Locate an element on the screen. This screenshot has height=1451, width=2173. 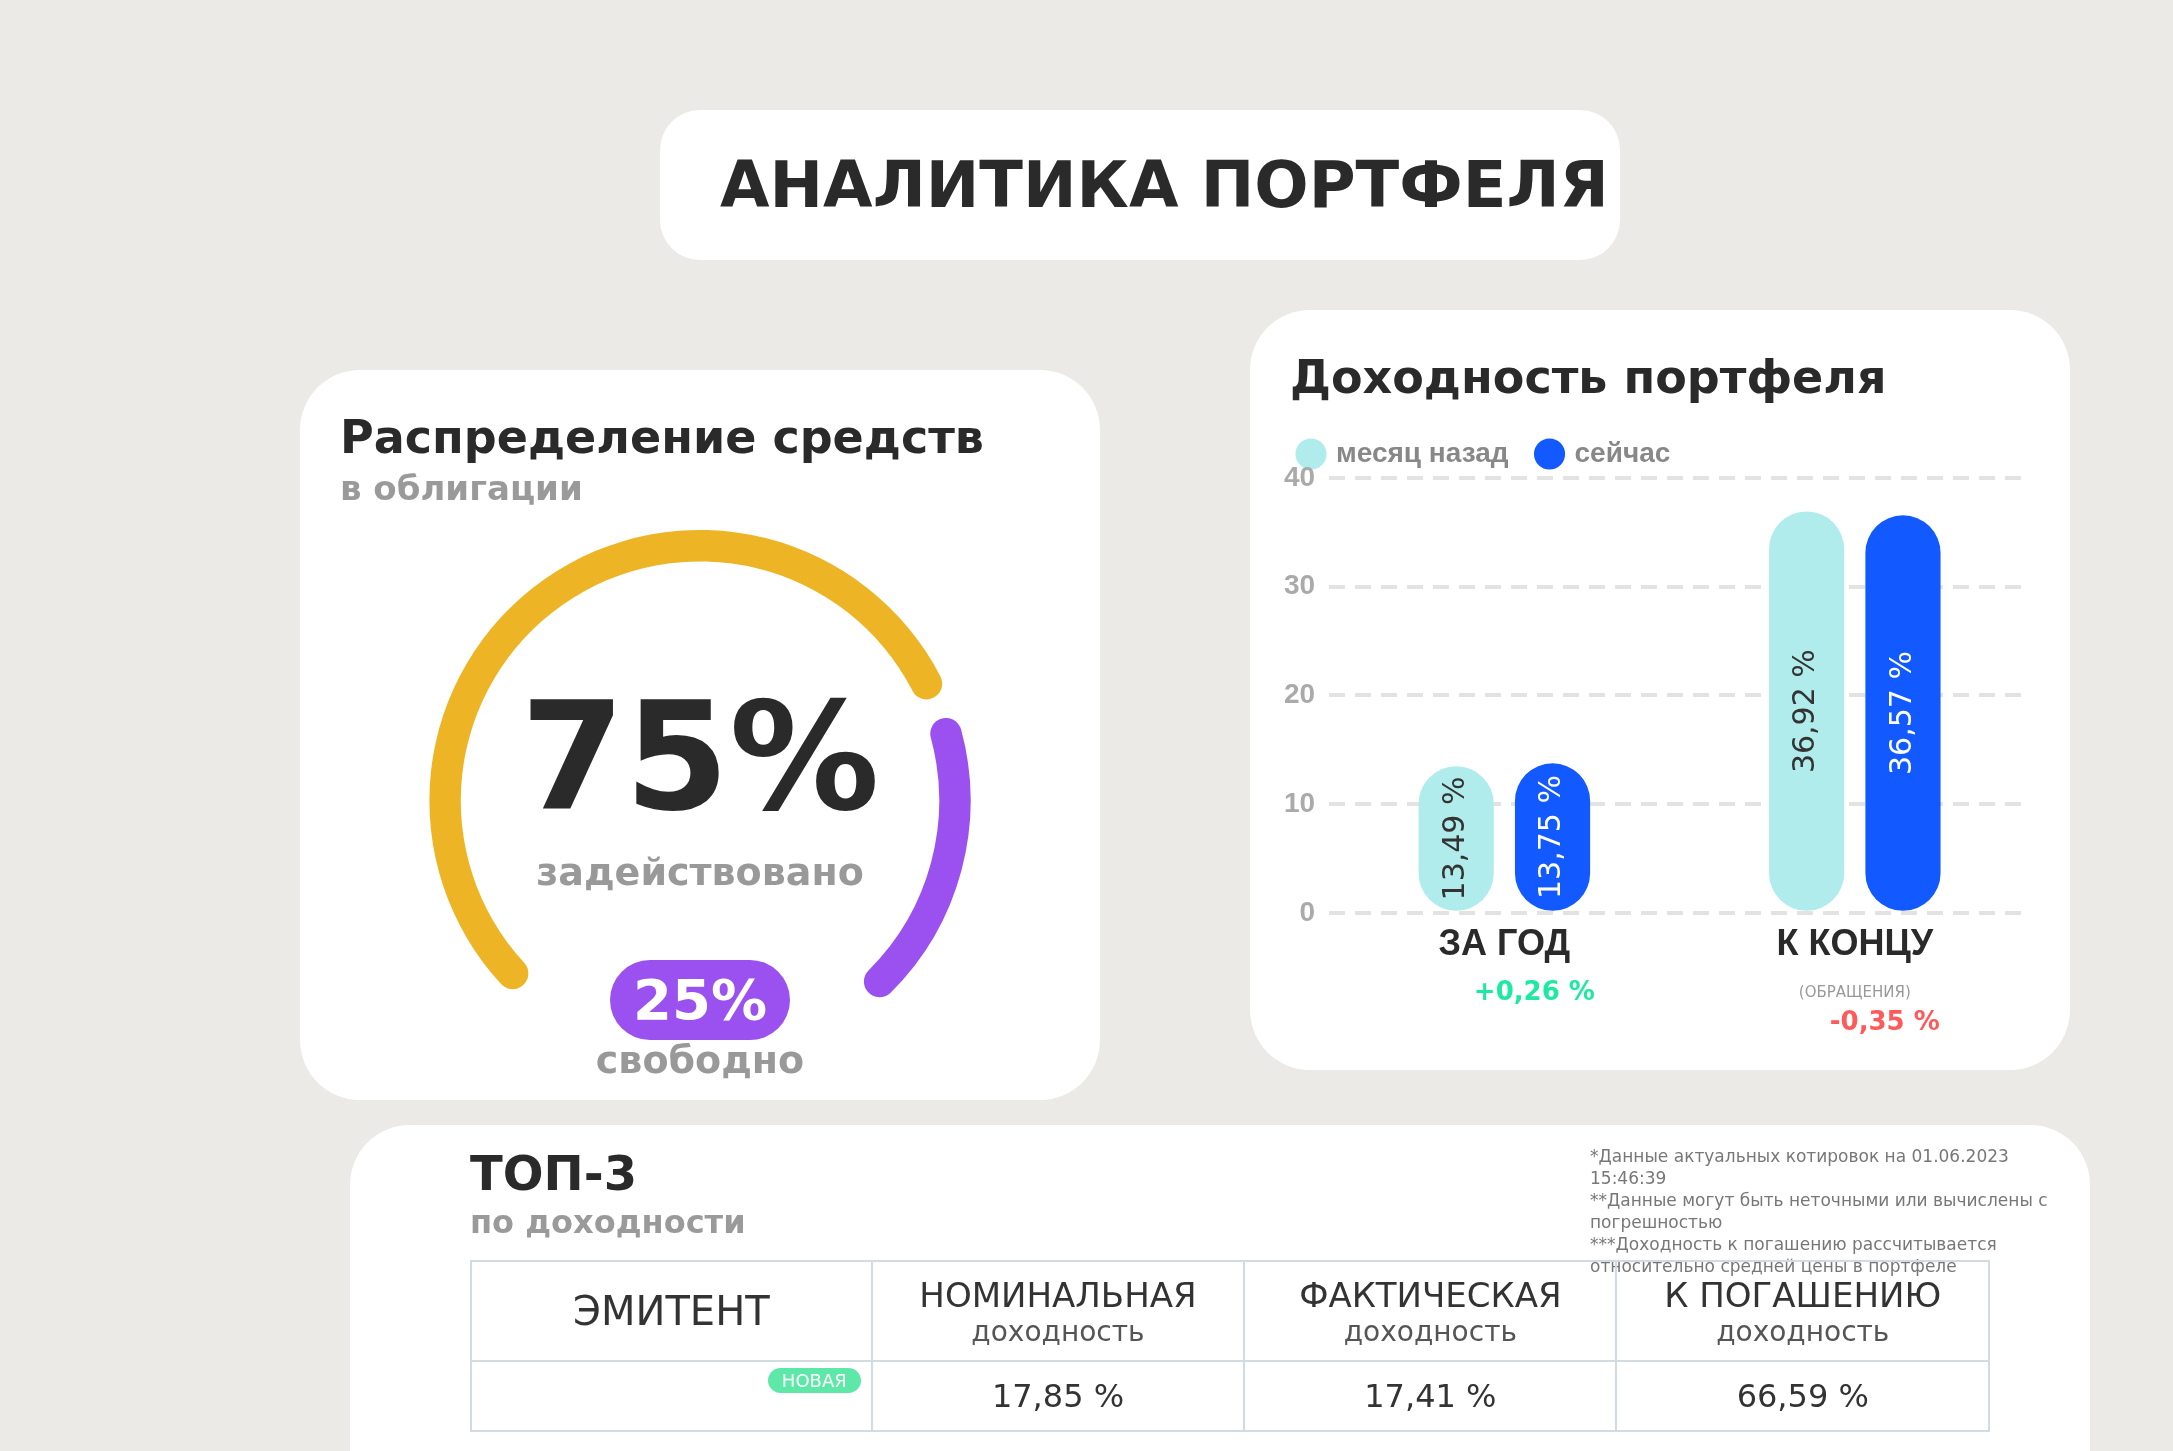
data-label: 13,75 % is located at coordinates (1550, 837).